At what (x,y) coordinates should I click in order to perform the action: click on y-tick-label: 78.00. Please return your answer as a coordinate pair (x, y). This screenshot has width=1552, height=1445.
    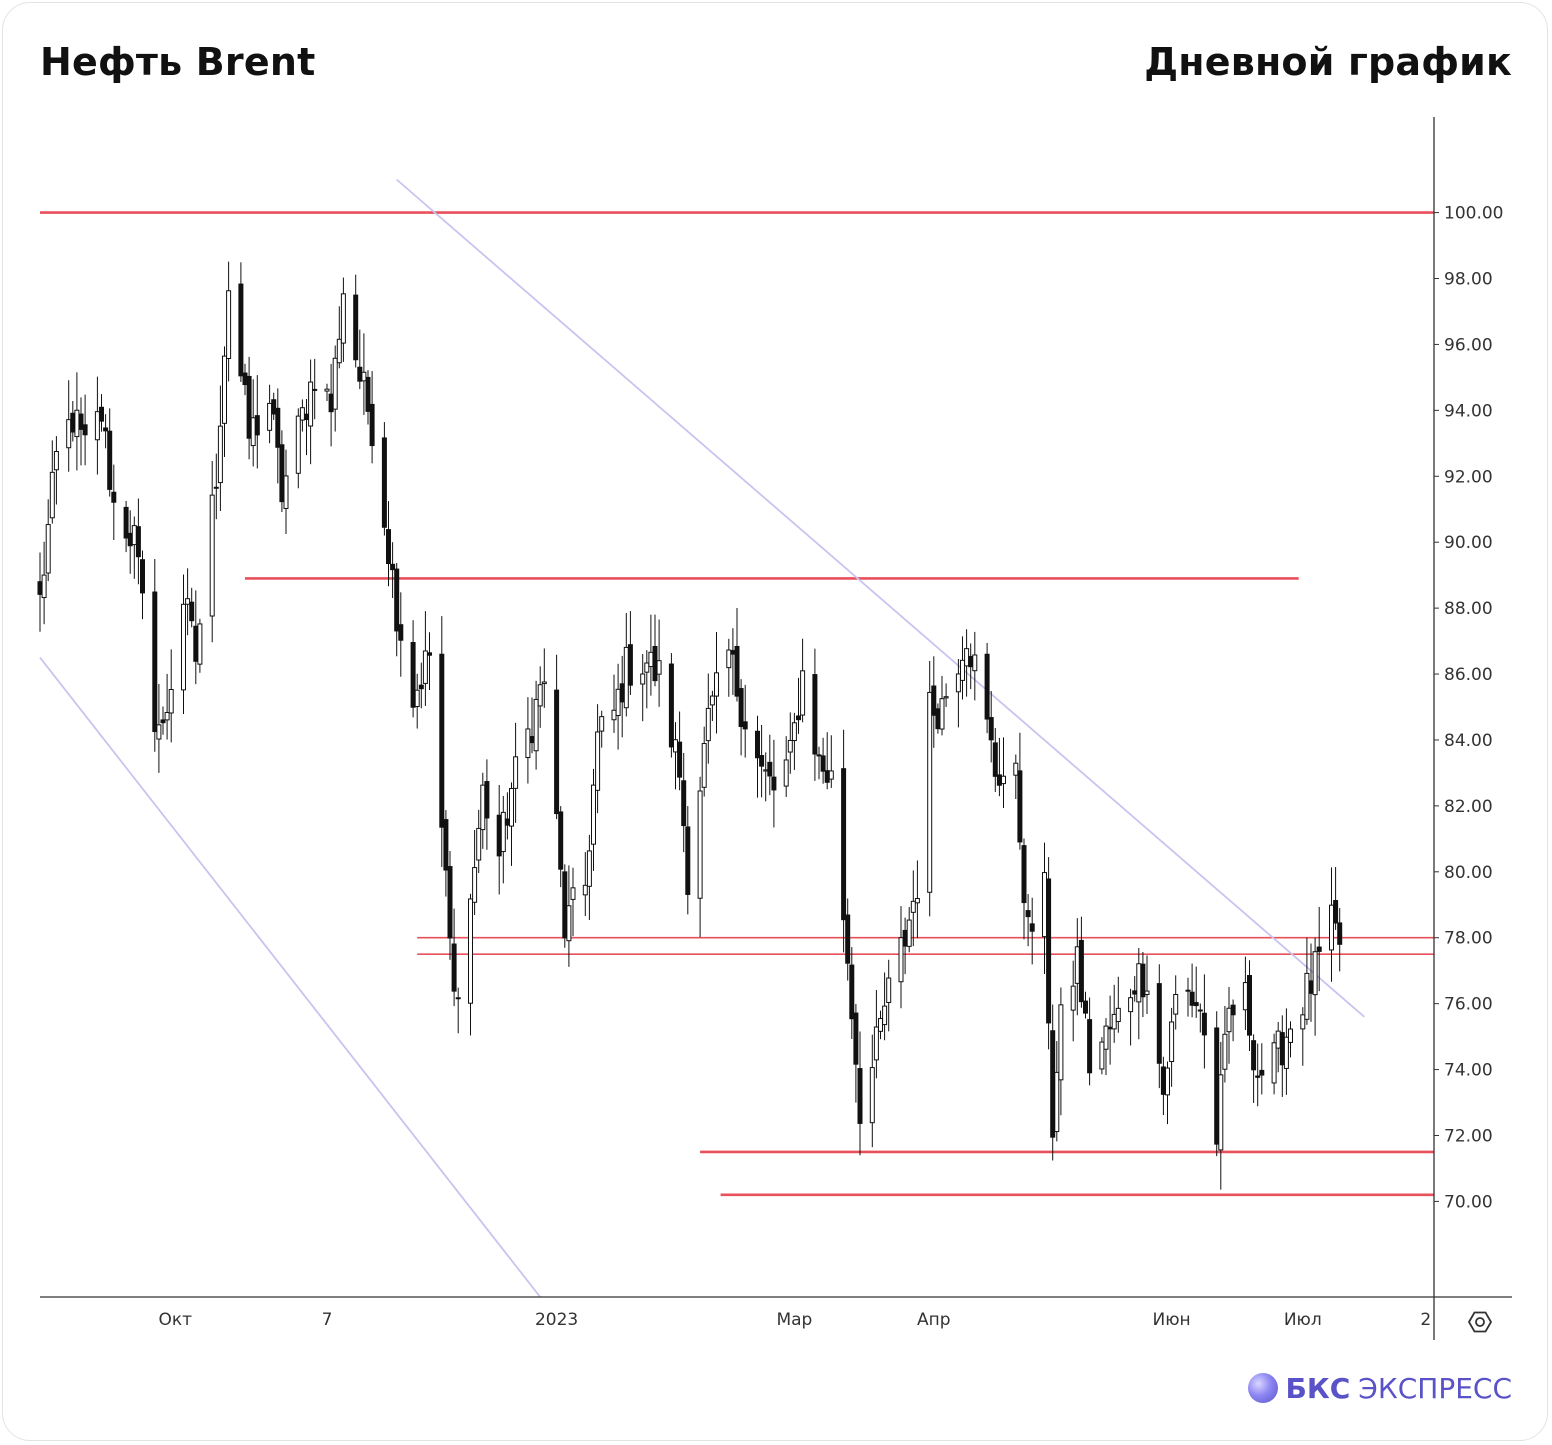
    Looking at the image, I should click on (1468, 939).